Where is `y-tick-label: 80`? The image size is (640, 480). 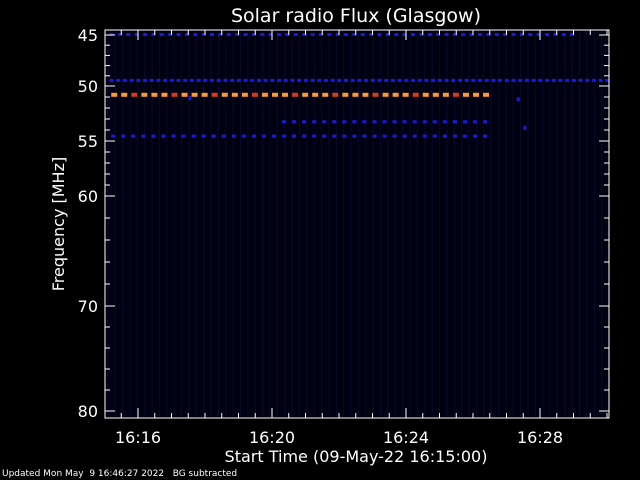 y-tick-label: 80 is located at coordinates (88, 411).